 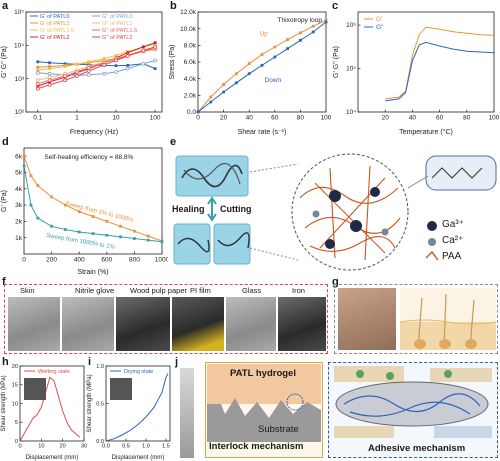 What do you see at coordinates (19, 12) in the screenshot?
I see `y-tick-label: 10⁵` at bounding box center [19, 12].